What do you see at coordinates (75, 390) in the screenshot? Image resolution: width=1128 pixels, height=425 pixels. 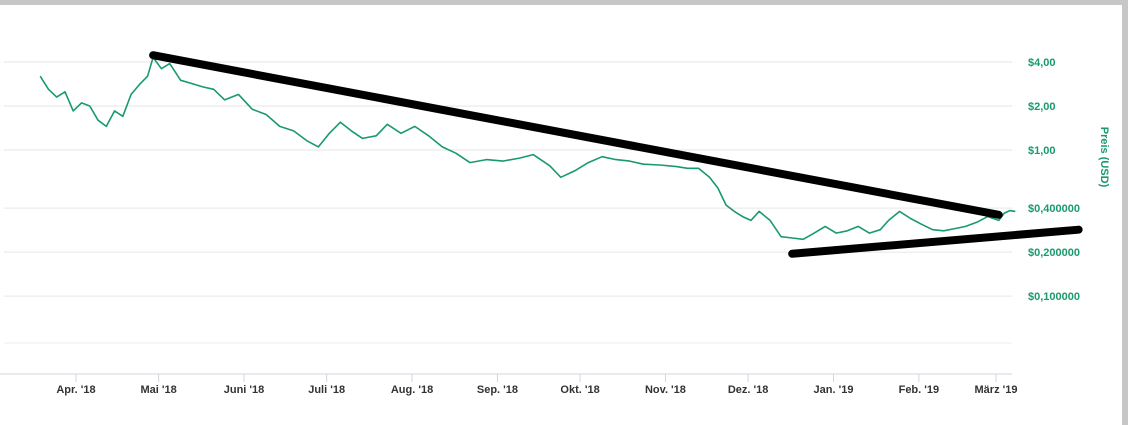 I see `x-tick-label: Apr. '18` at bounding box center [75, 390].